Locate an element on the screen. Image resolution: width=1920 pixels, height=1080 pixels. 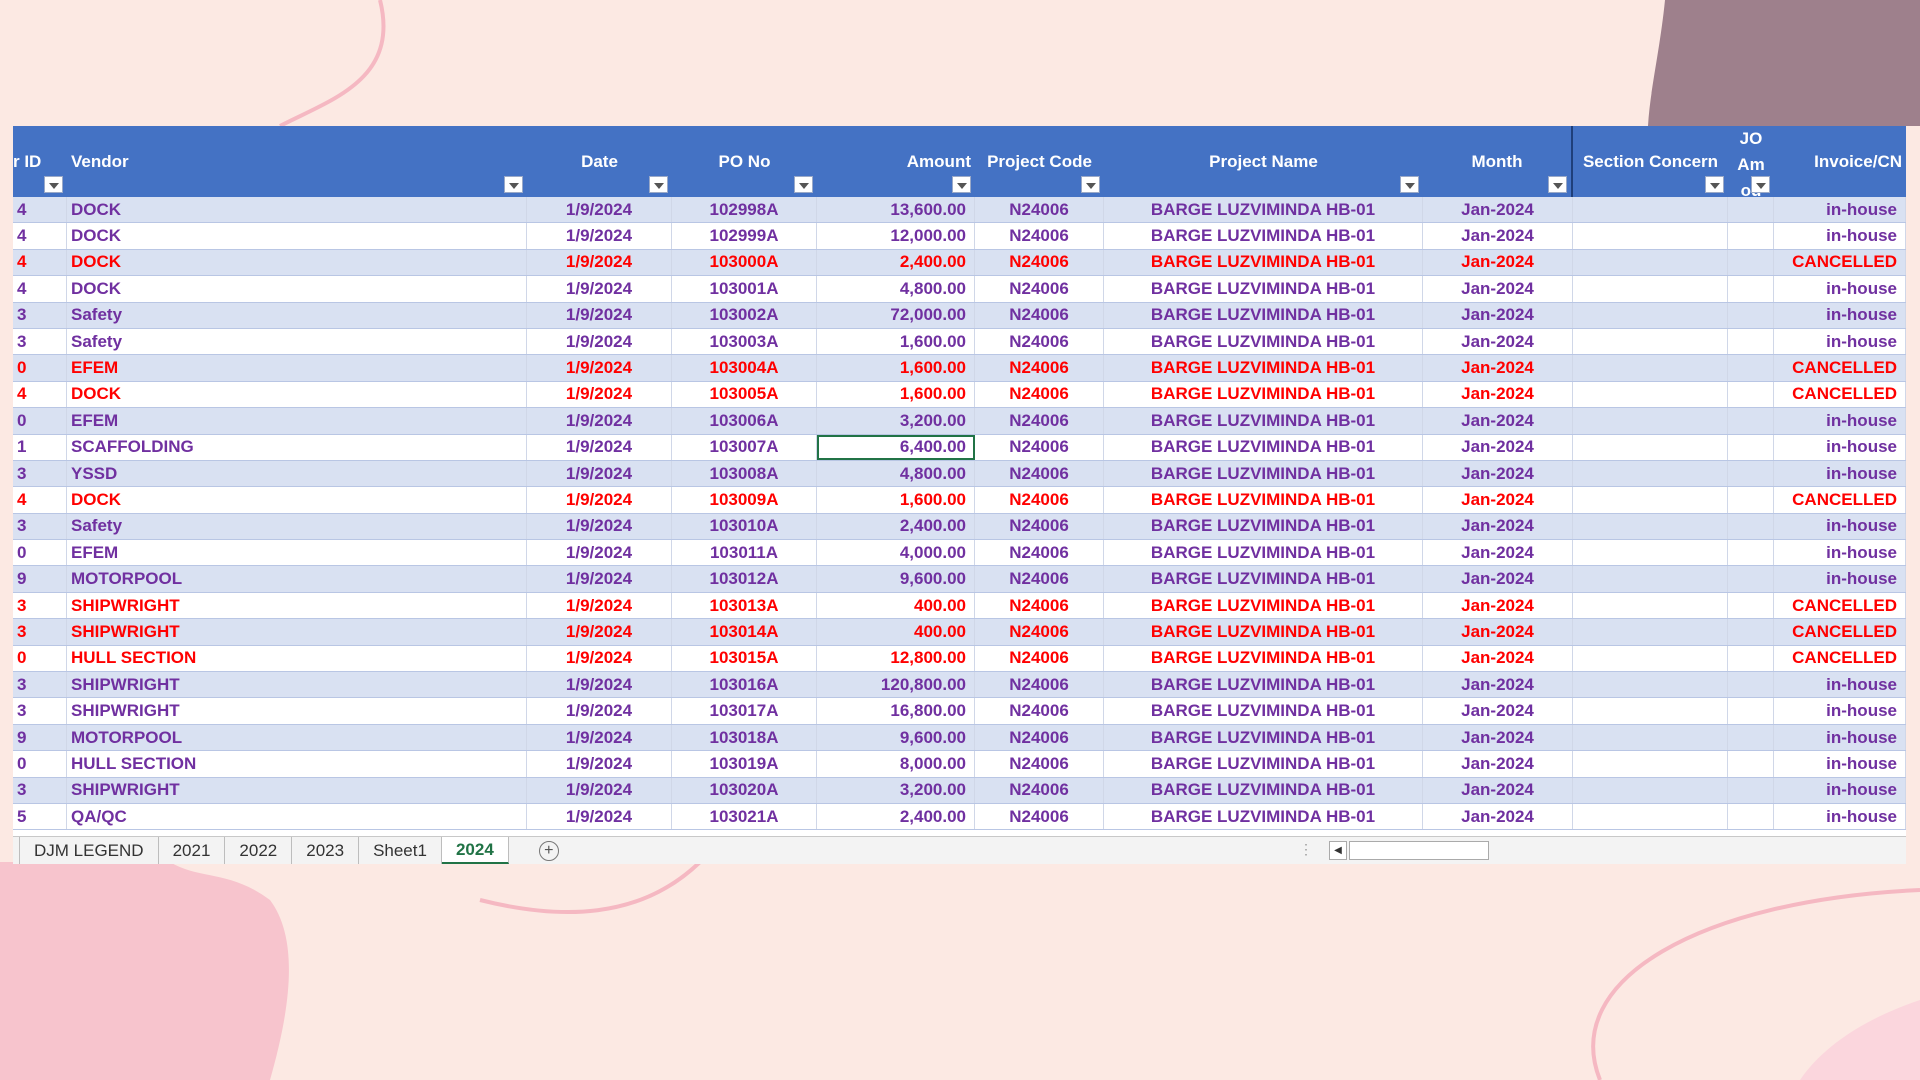
vendor-id-cell: 0 is located at coordinates (40, 553).